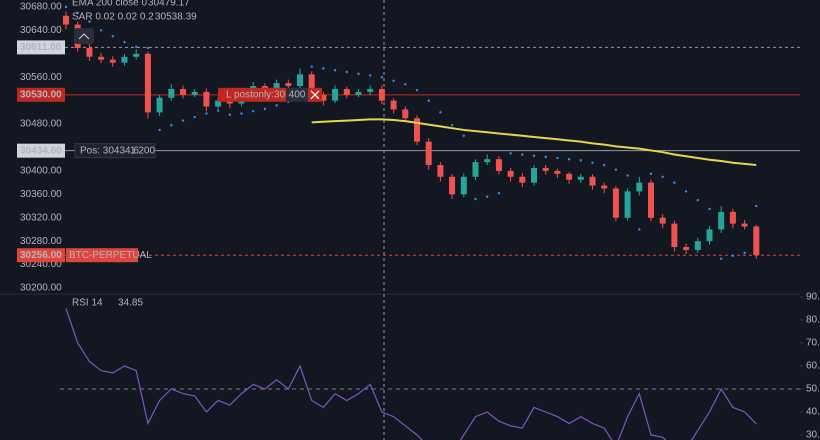 This screenshot has width=820, height=440. Describe the element at coordinates (41, 194) in the screenshot. I see `y-tick-label: 30360.00` at that location.